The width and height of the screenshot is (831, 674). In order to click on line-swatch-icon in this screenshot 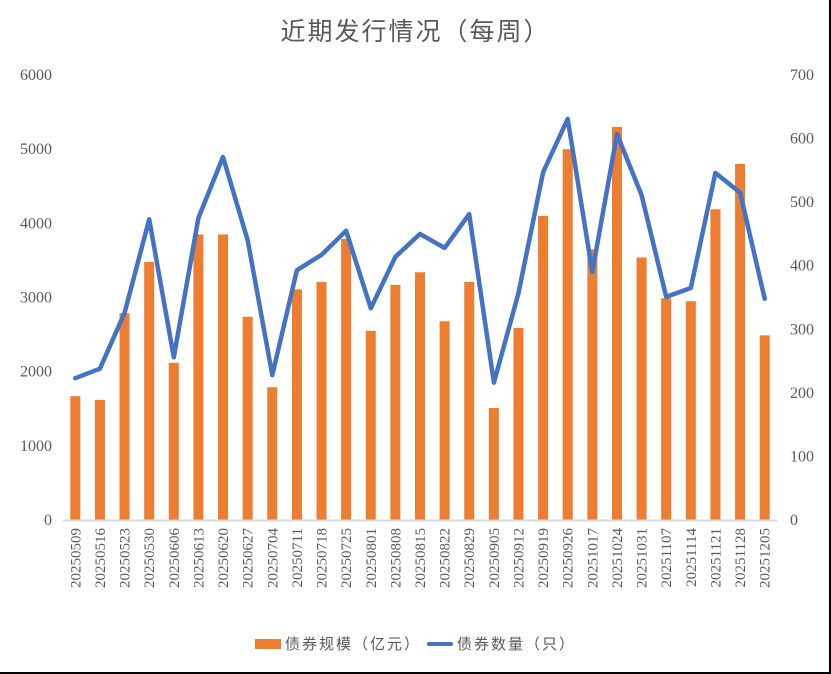, I will do `click(440, 643)`.